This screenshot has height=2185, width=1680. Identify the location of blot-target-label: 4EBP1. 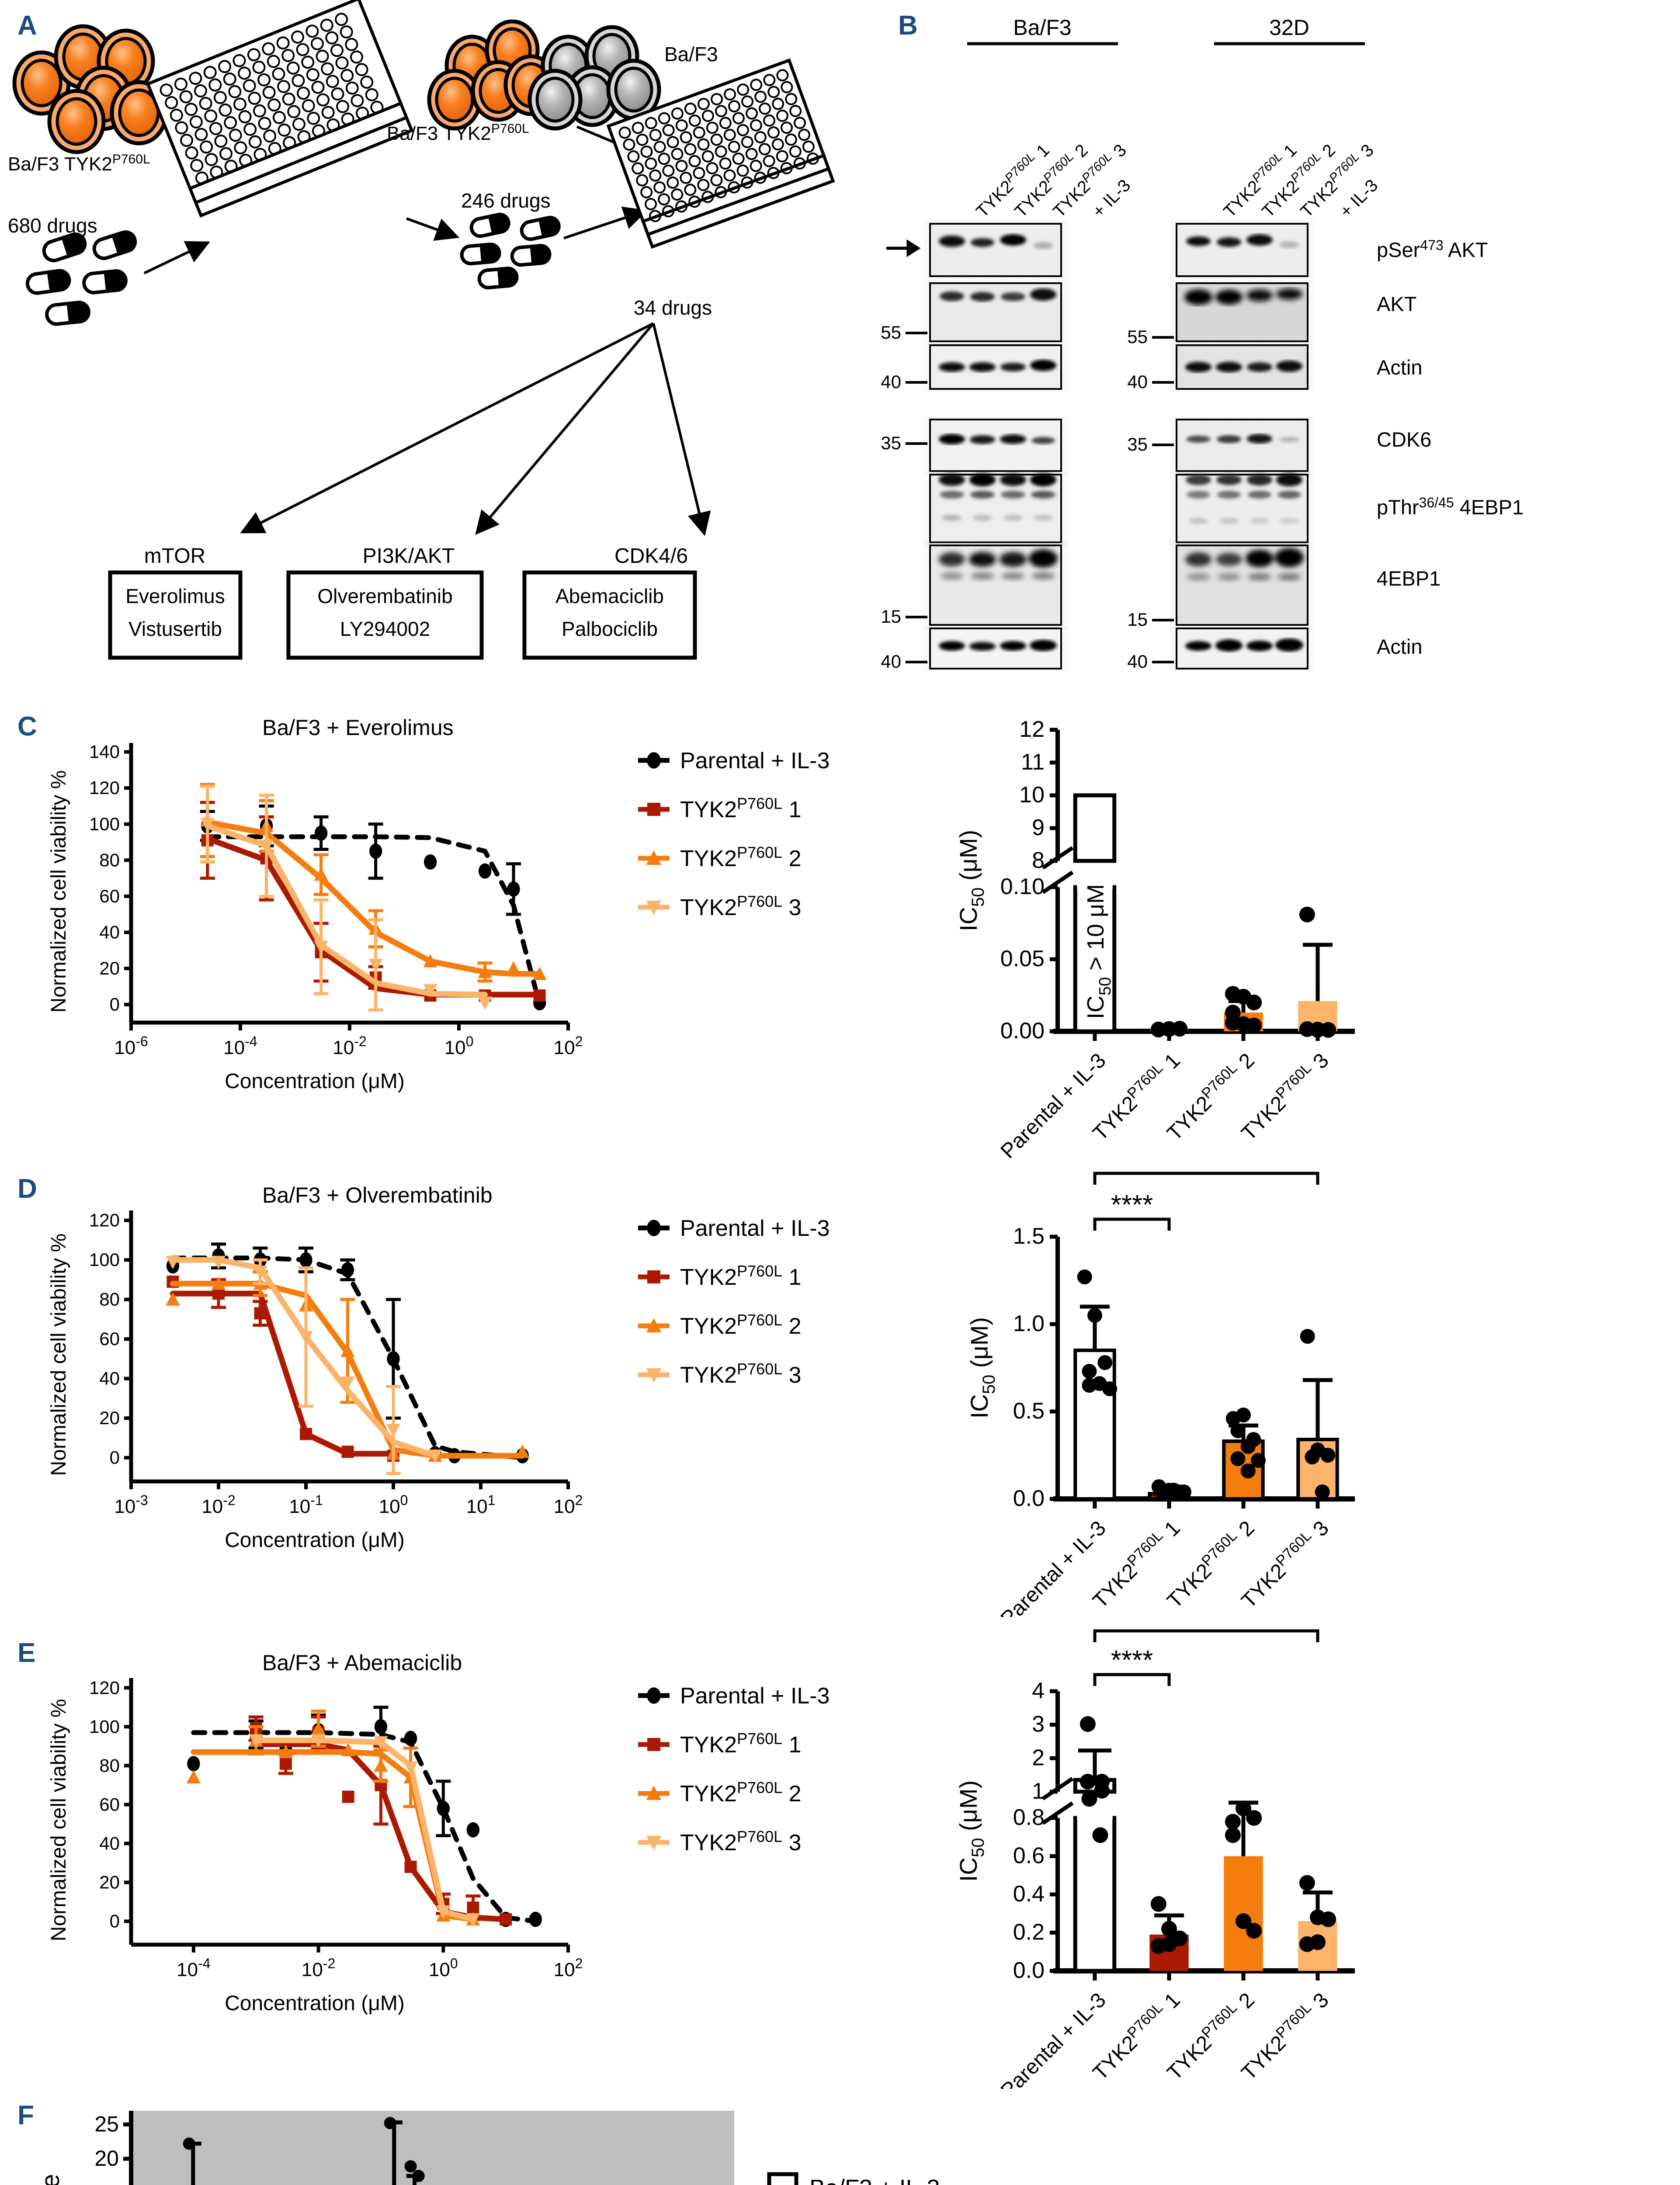
(1408, 578).